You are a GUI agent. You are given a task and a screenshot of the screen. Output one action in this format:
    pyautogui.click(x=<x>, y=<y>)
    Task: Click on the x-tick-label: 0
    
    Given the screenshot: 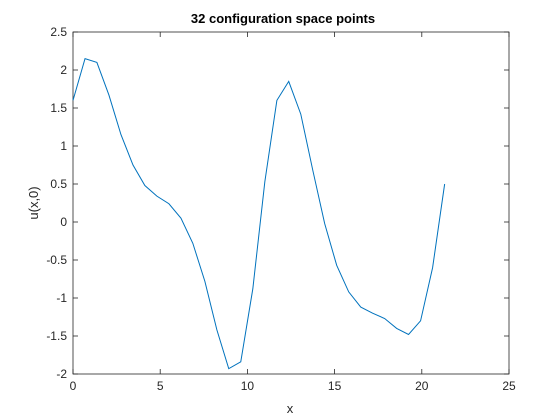 What is the action you would take?
    pyautogui.click(x=73, y=386)
    